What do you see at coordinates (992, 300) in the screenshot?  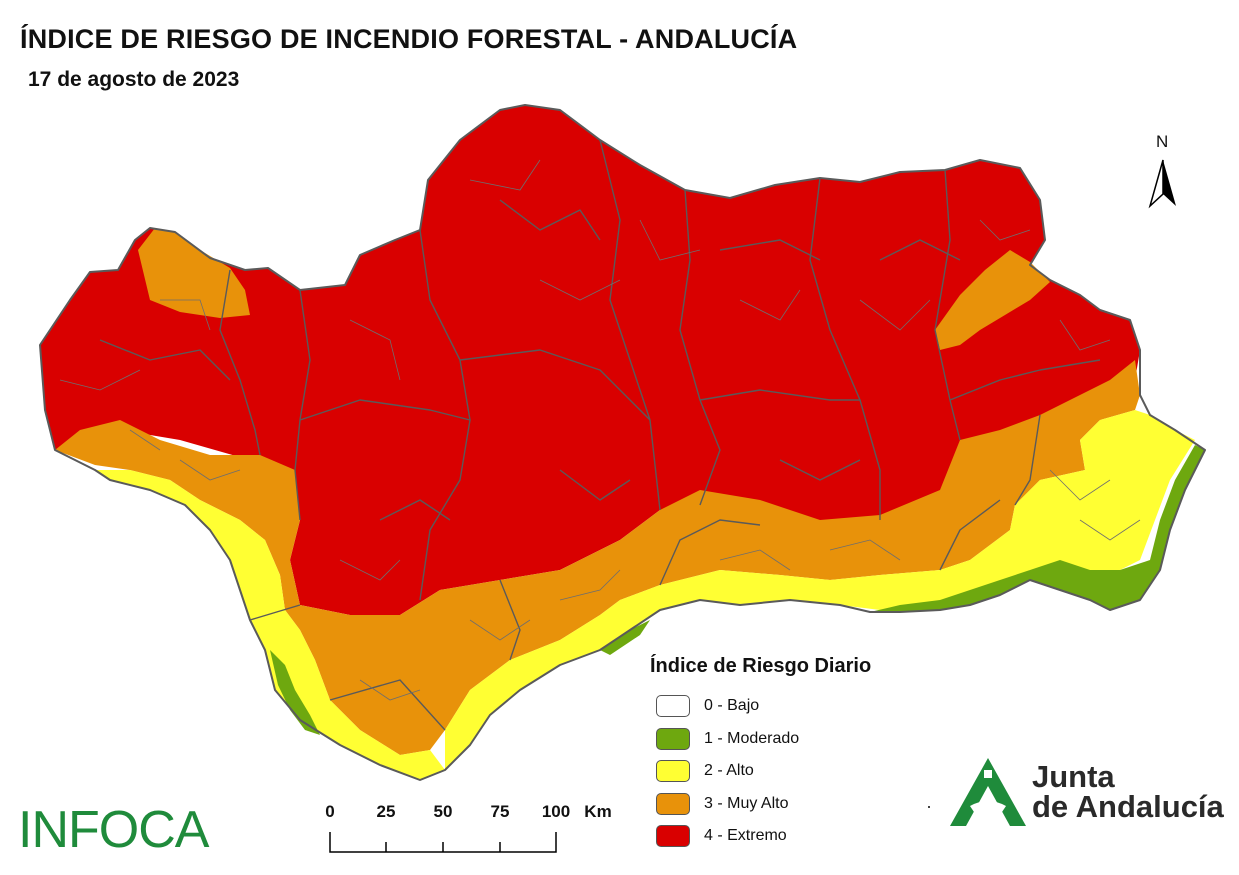 I see `region-muy-alto-northeast` at bounding box center [992, 300].